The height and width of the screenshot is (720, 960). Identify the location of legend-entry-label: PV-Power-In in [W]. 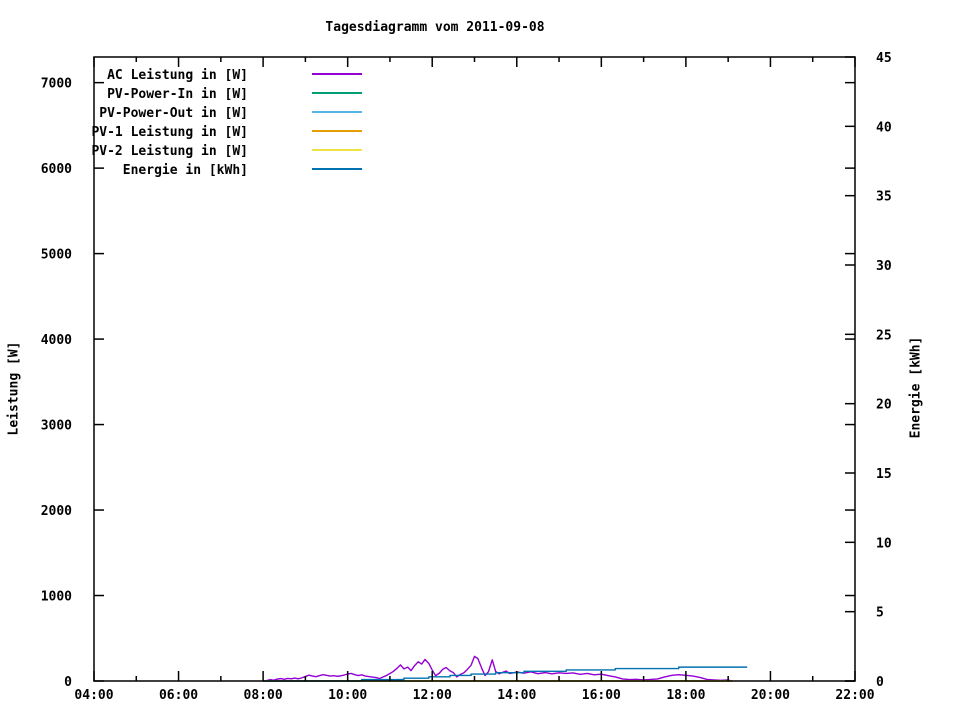
(177, 94).